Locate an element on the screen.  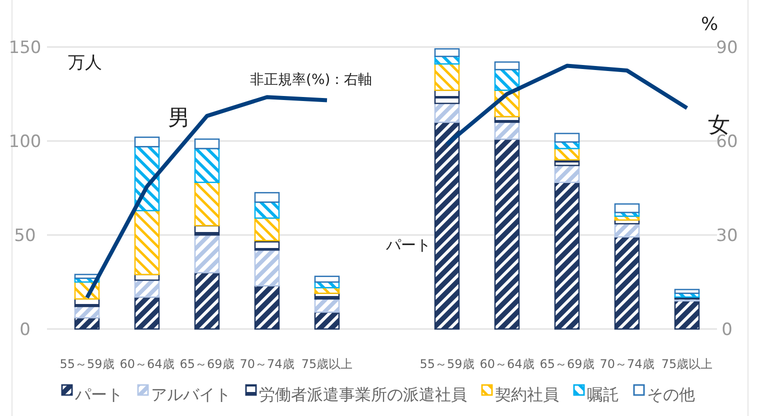
annotation: 非正規率(%)：右軸 is located at coordinates (311, 80).